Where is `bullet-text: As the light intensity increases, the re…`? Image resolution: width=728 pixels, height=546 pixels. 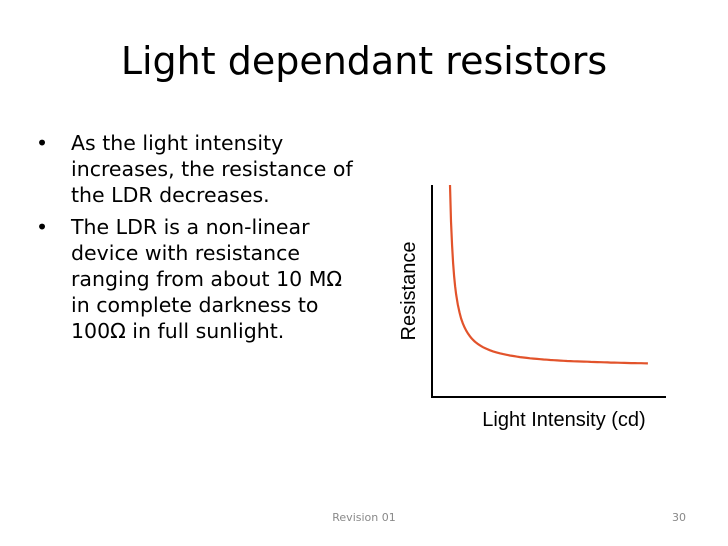 bullet-text: As the light intensity increases, the re… is located at coordinates (212, 169).